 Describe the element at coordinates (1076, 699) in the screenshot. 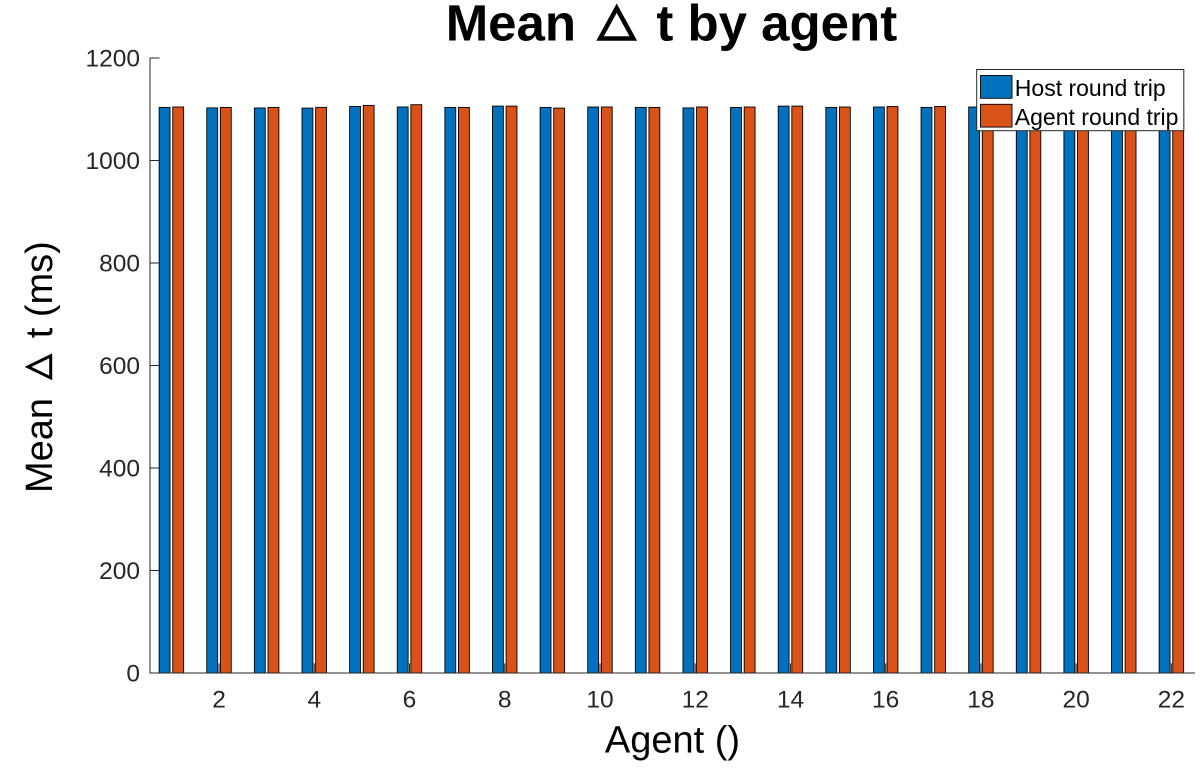

I see `svg-text: 20` at that location.